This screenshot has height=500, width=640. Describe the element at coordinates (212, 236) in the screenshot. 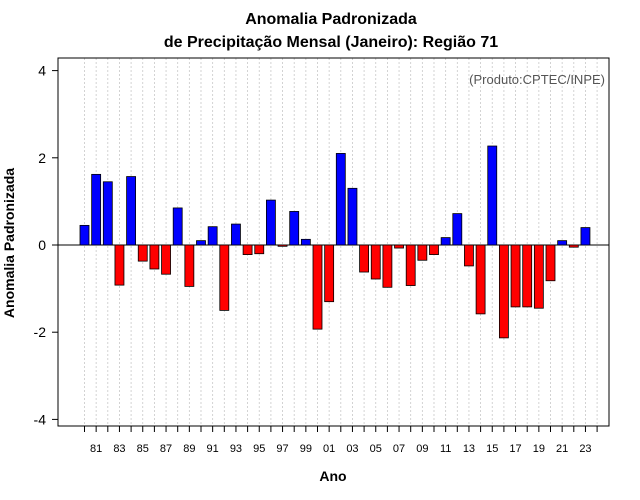

I see `bar-1991` at that location.